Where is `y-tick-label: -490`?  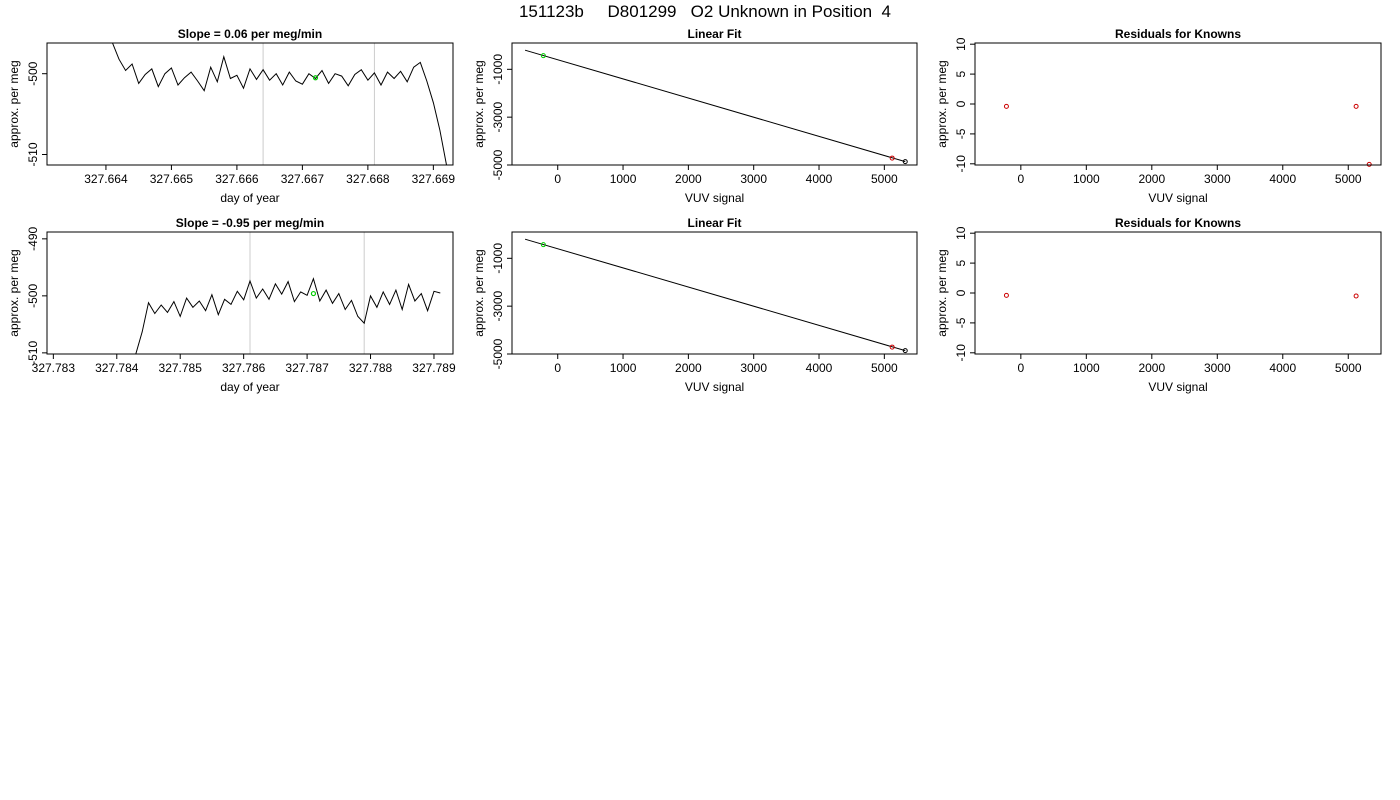 y-tick-label: -490 is located at coordinates (33, 239).